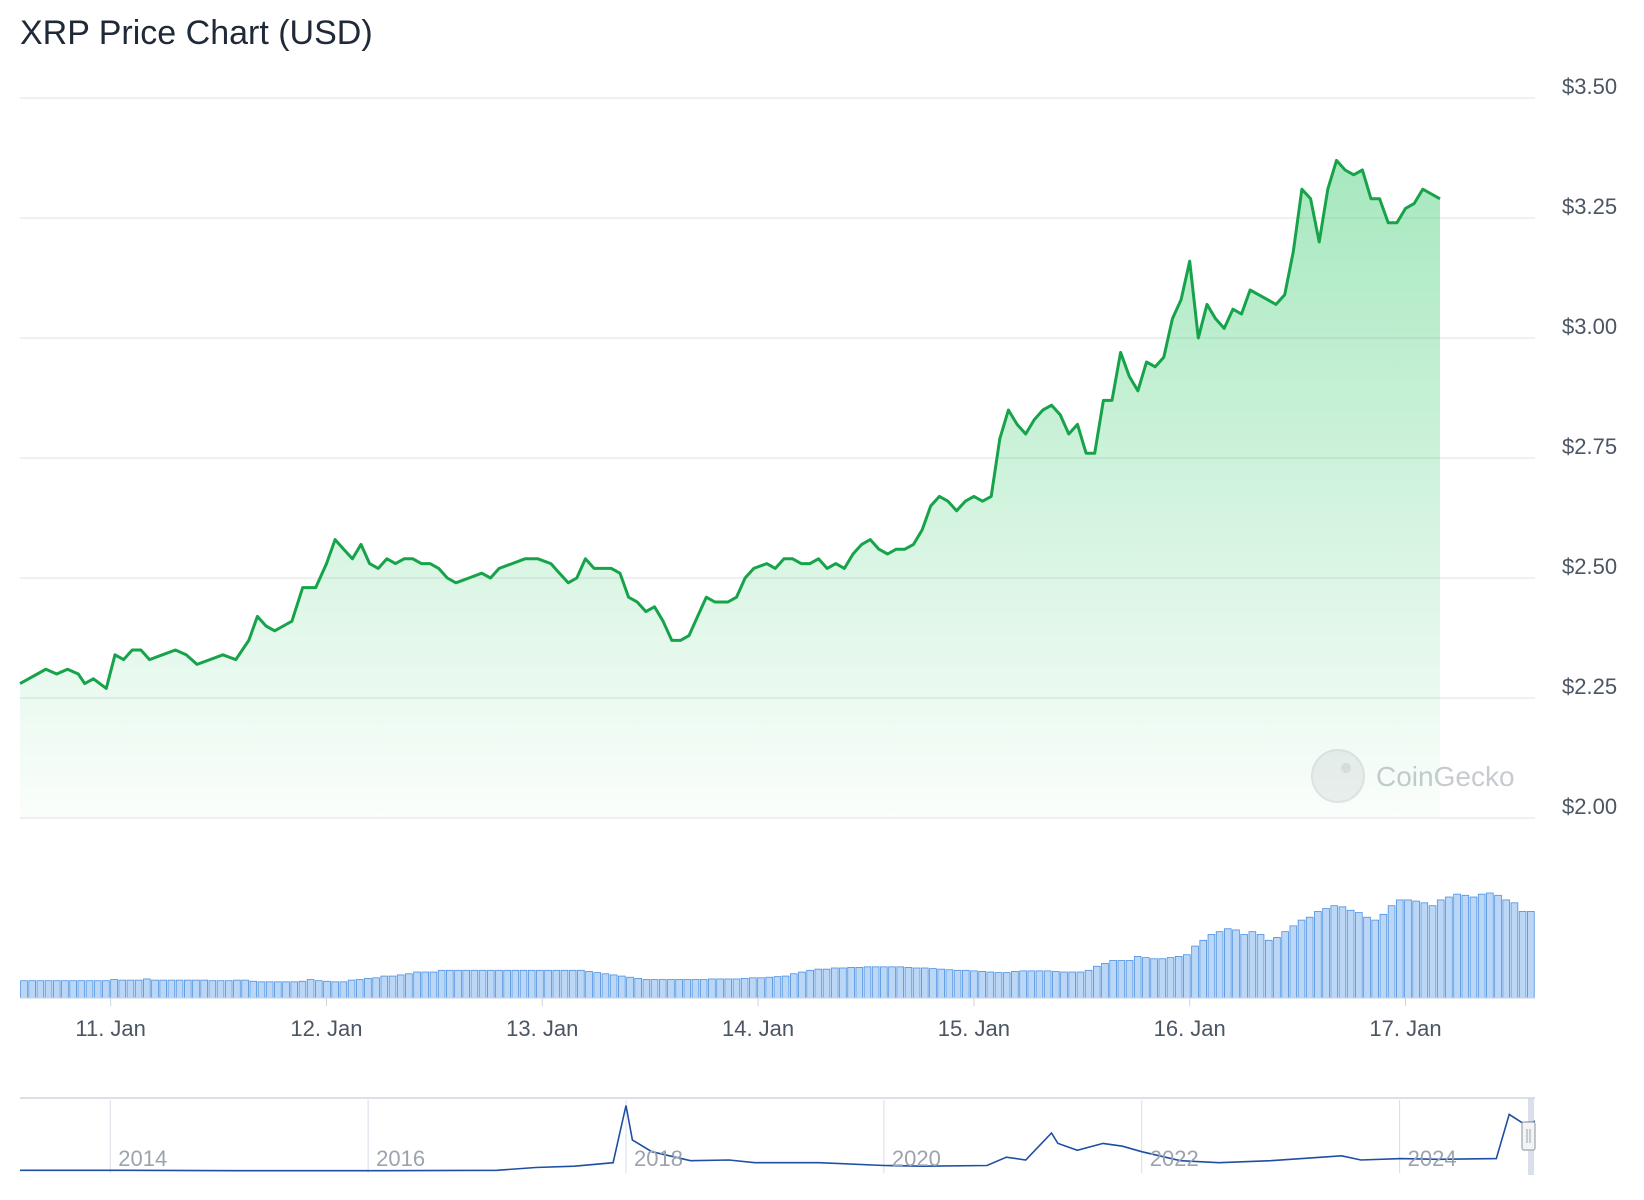  I want to click on x-tick-label: 16. Jan, so click(1190, 1028).